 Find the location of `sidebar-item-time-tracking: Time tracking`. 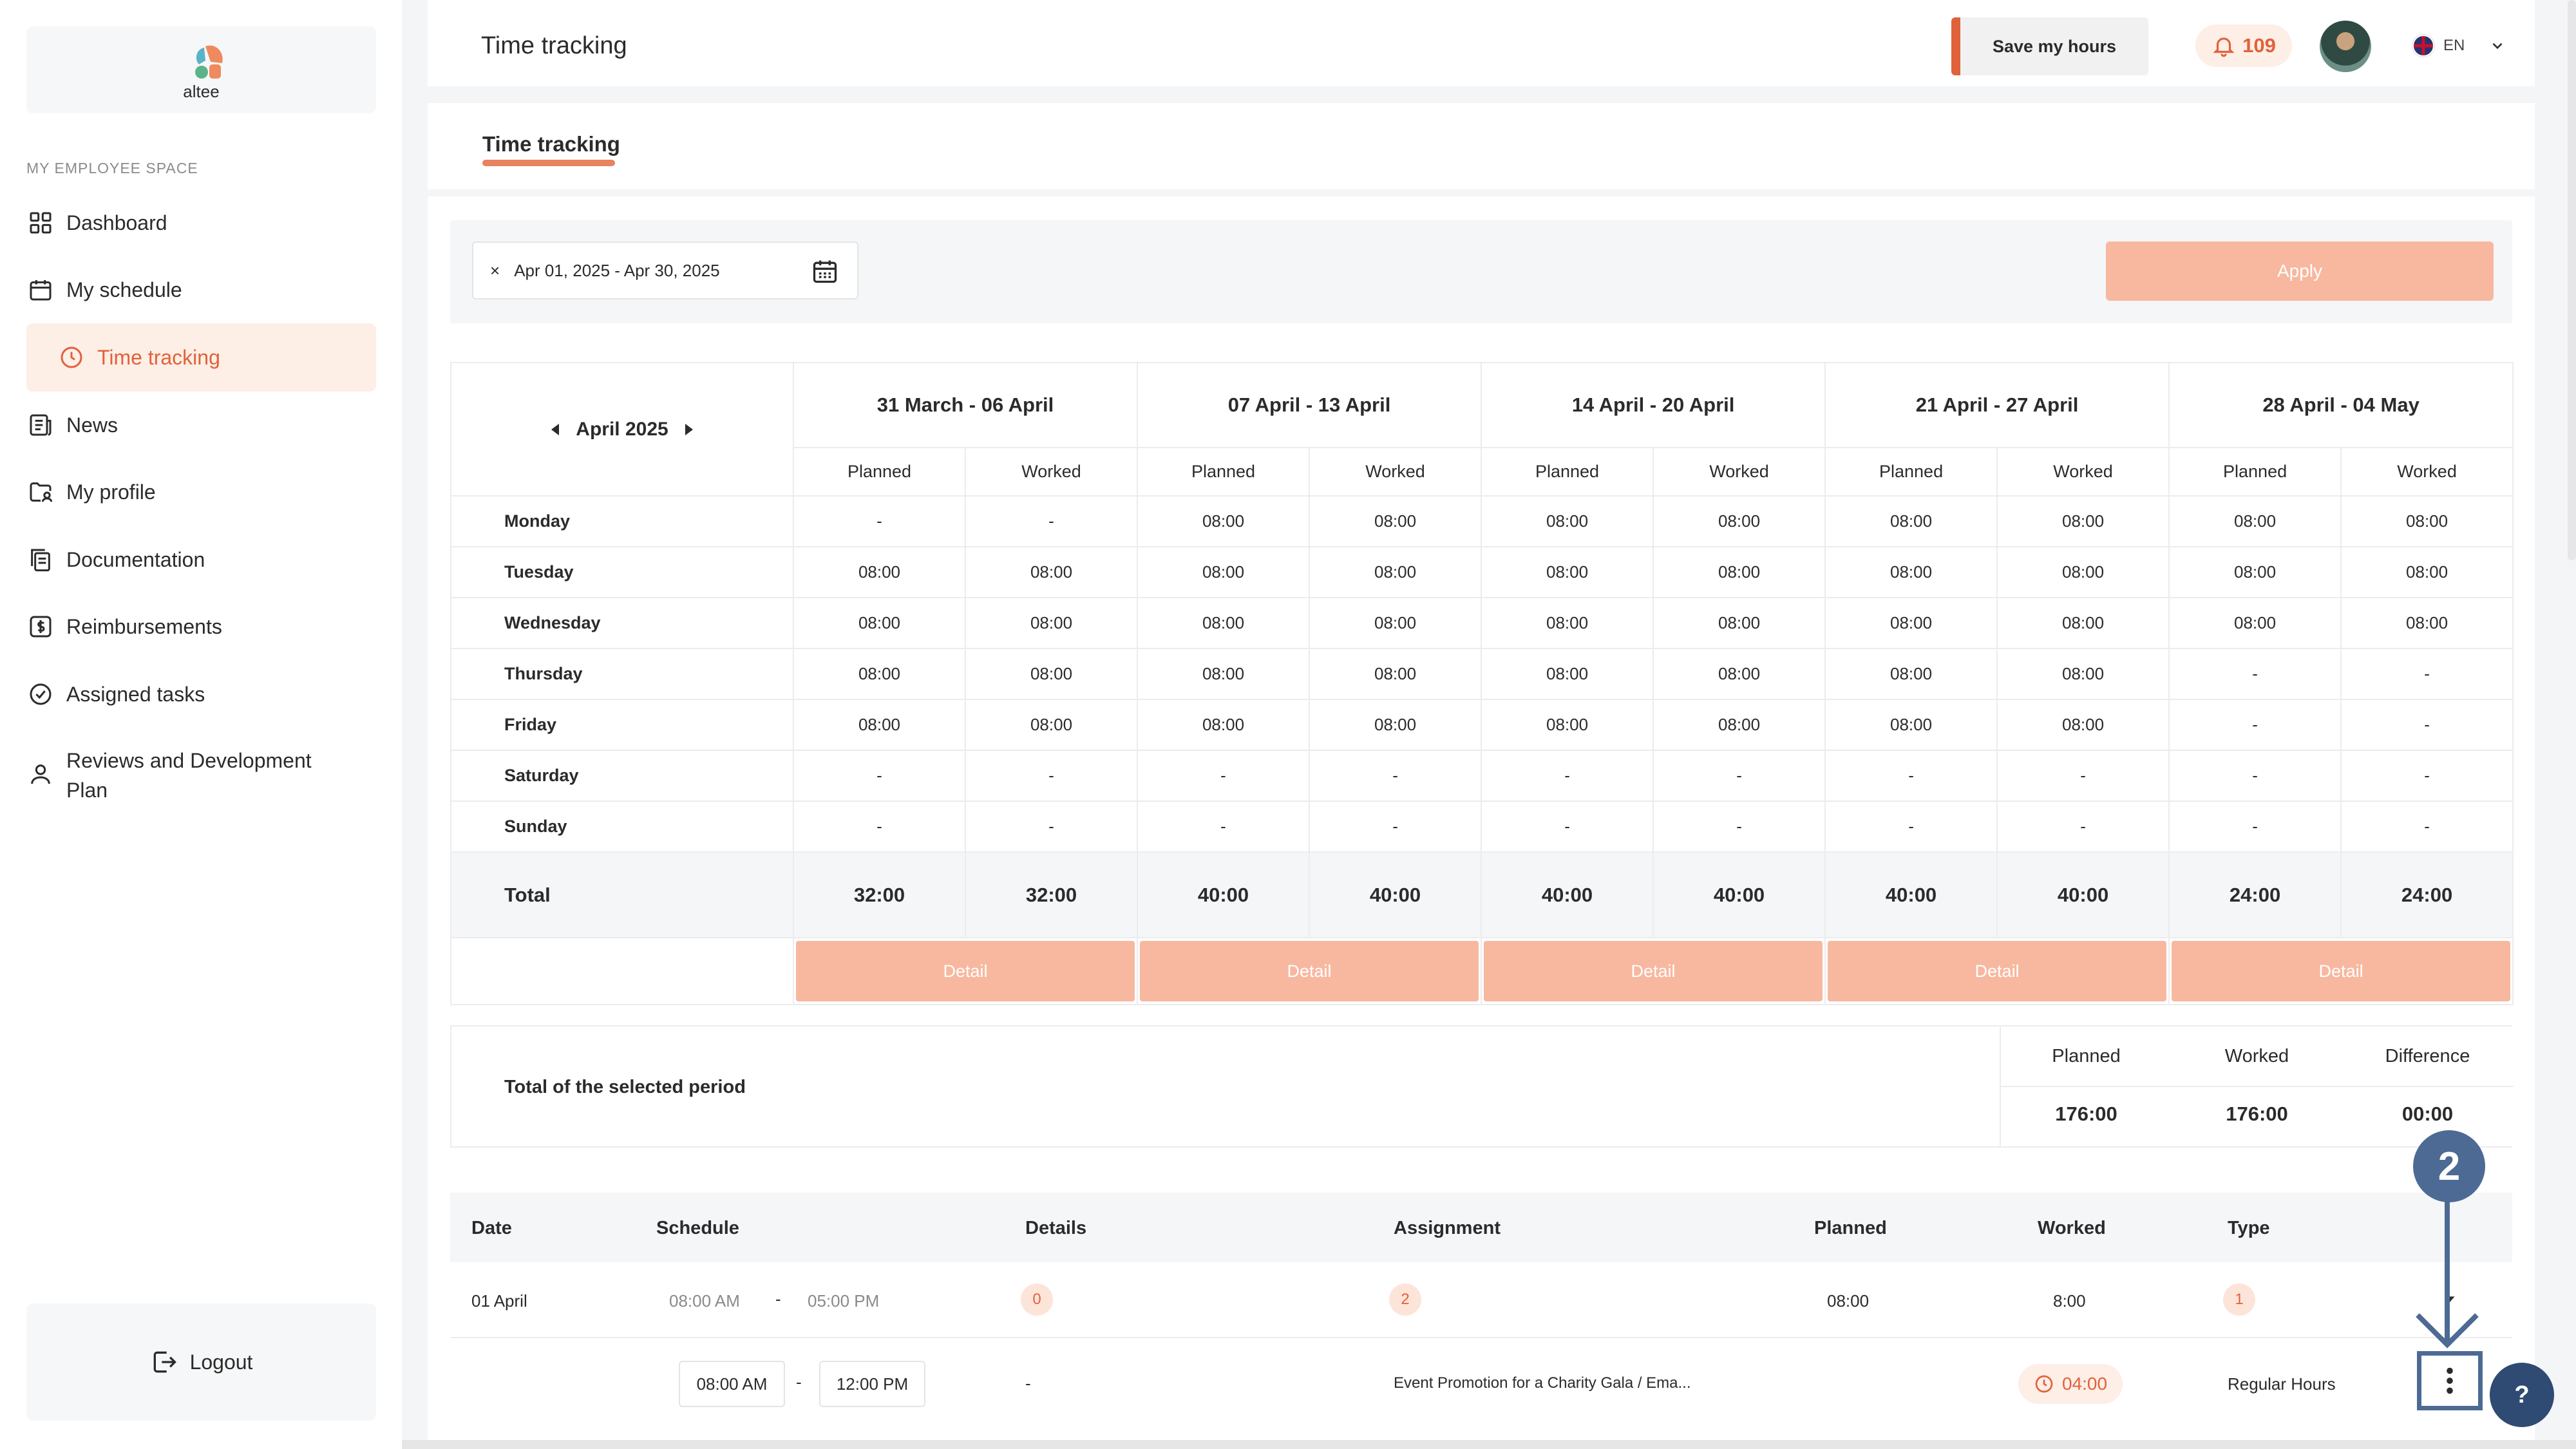

sidebar-item-time-tracking: Time tracking is located at coordinates (201, 357).